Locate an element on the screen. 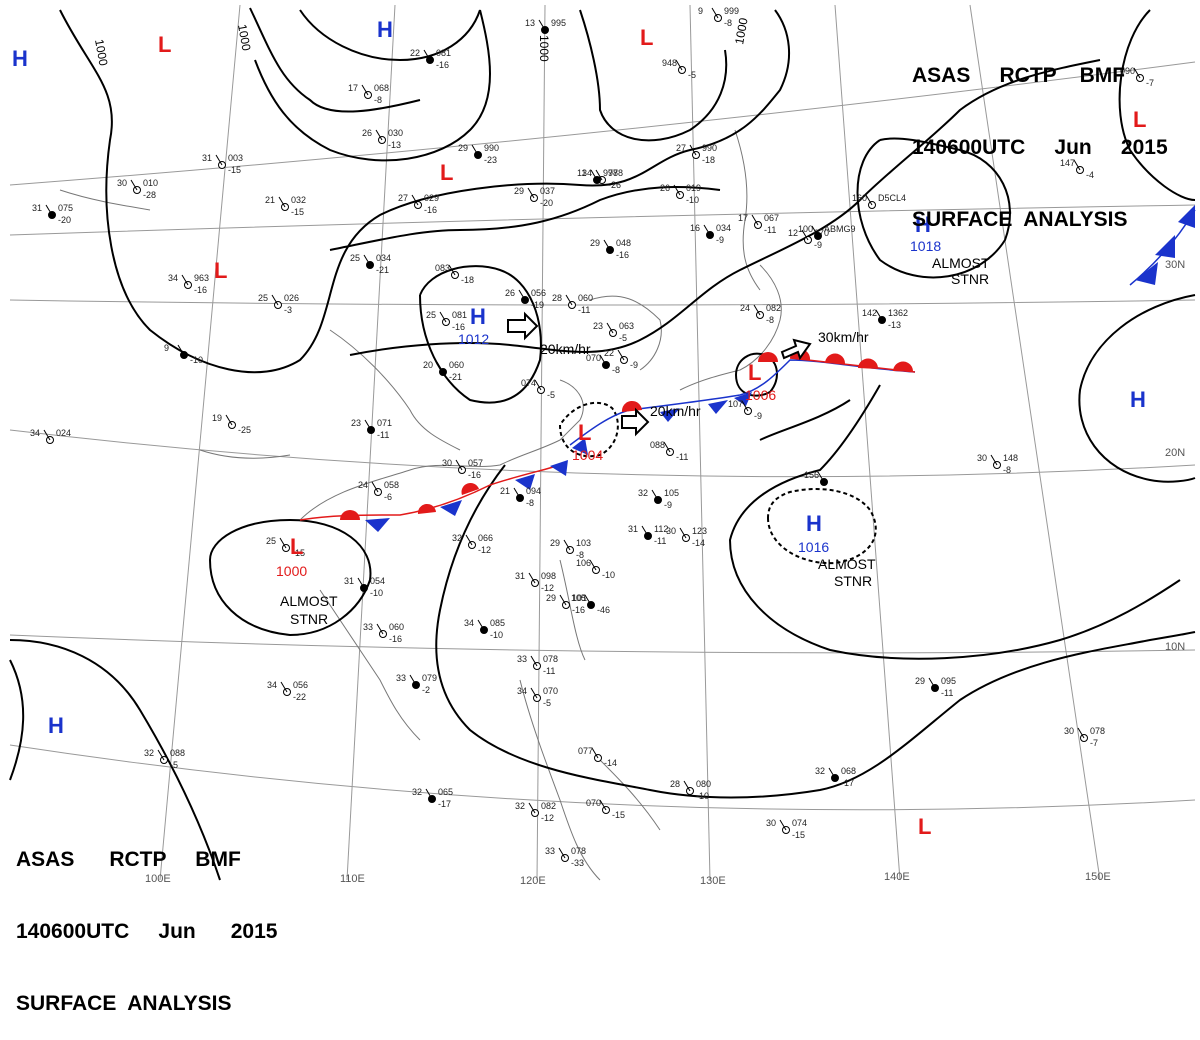 The image size is (1200, 1040). station-plot: 070 -15 is located at coordinates (605, 809).